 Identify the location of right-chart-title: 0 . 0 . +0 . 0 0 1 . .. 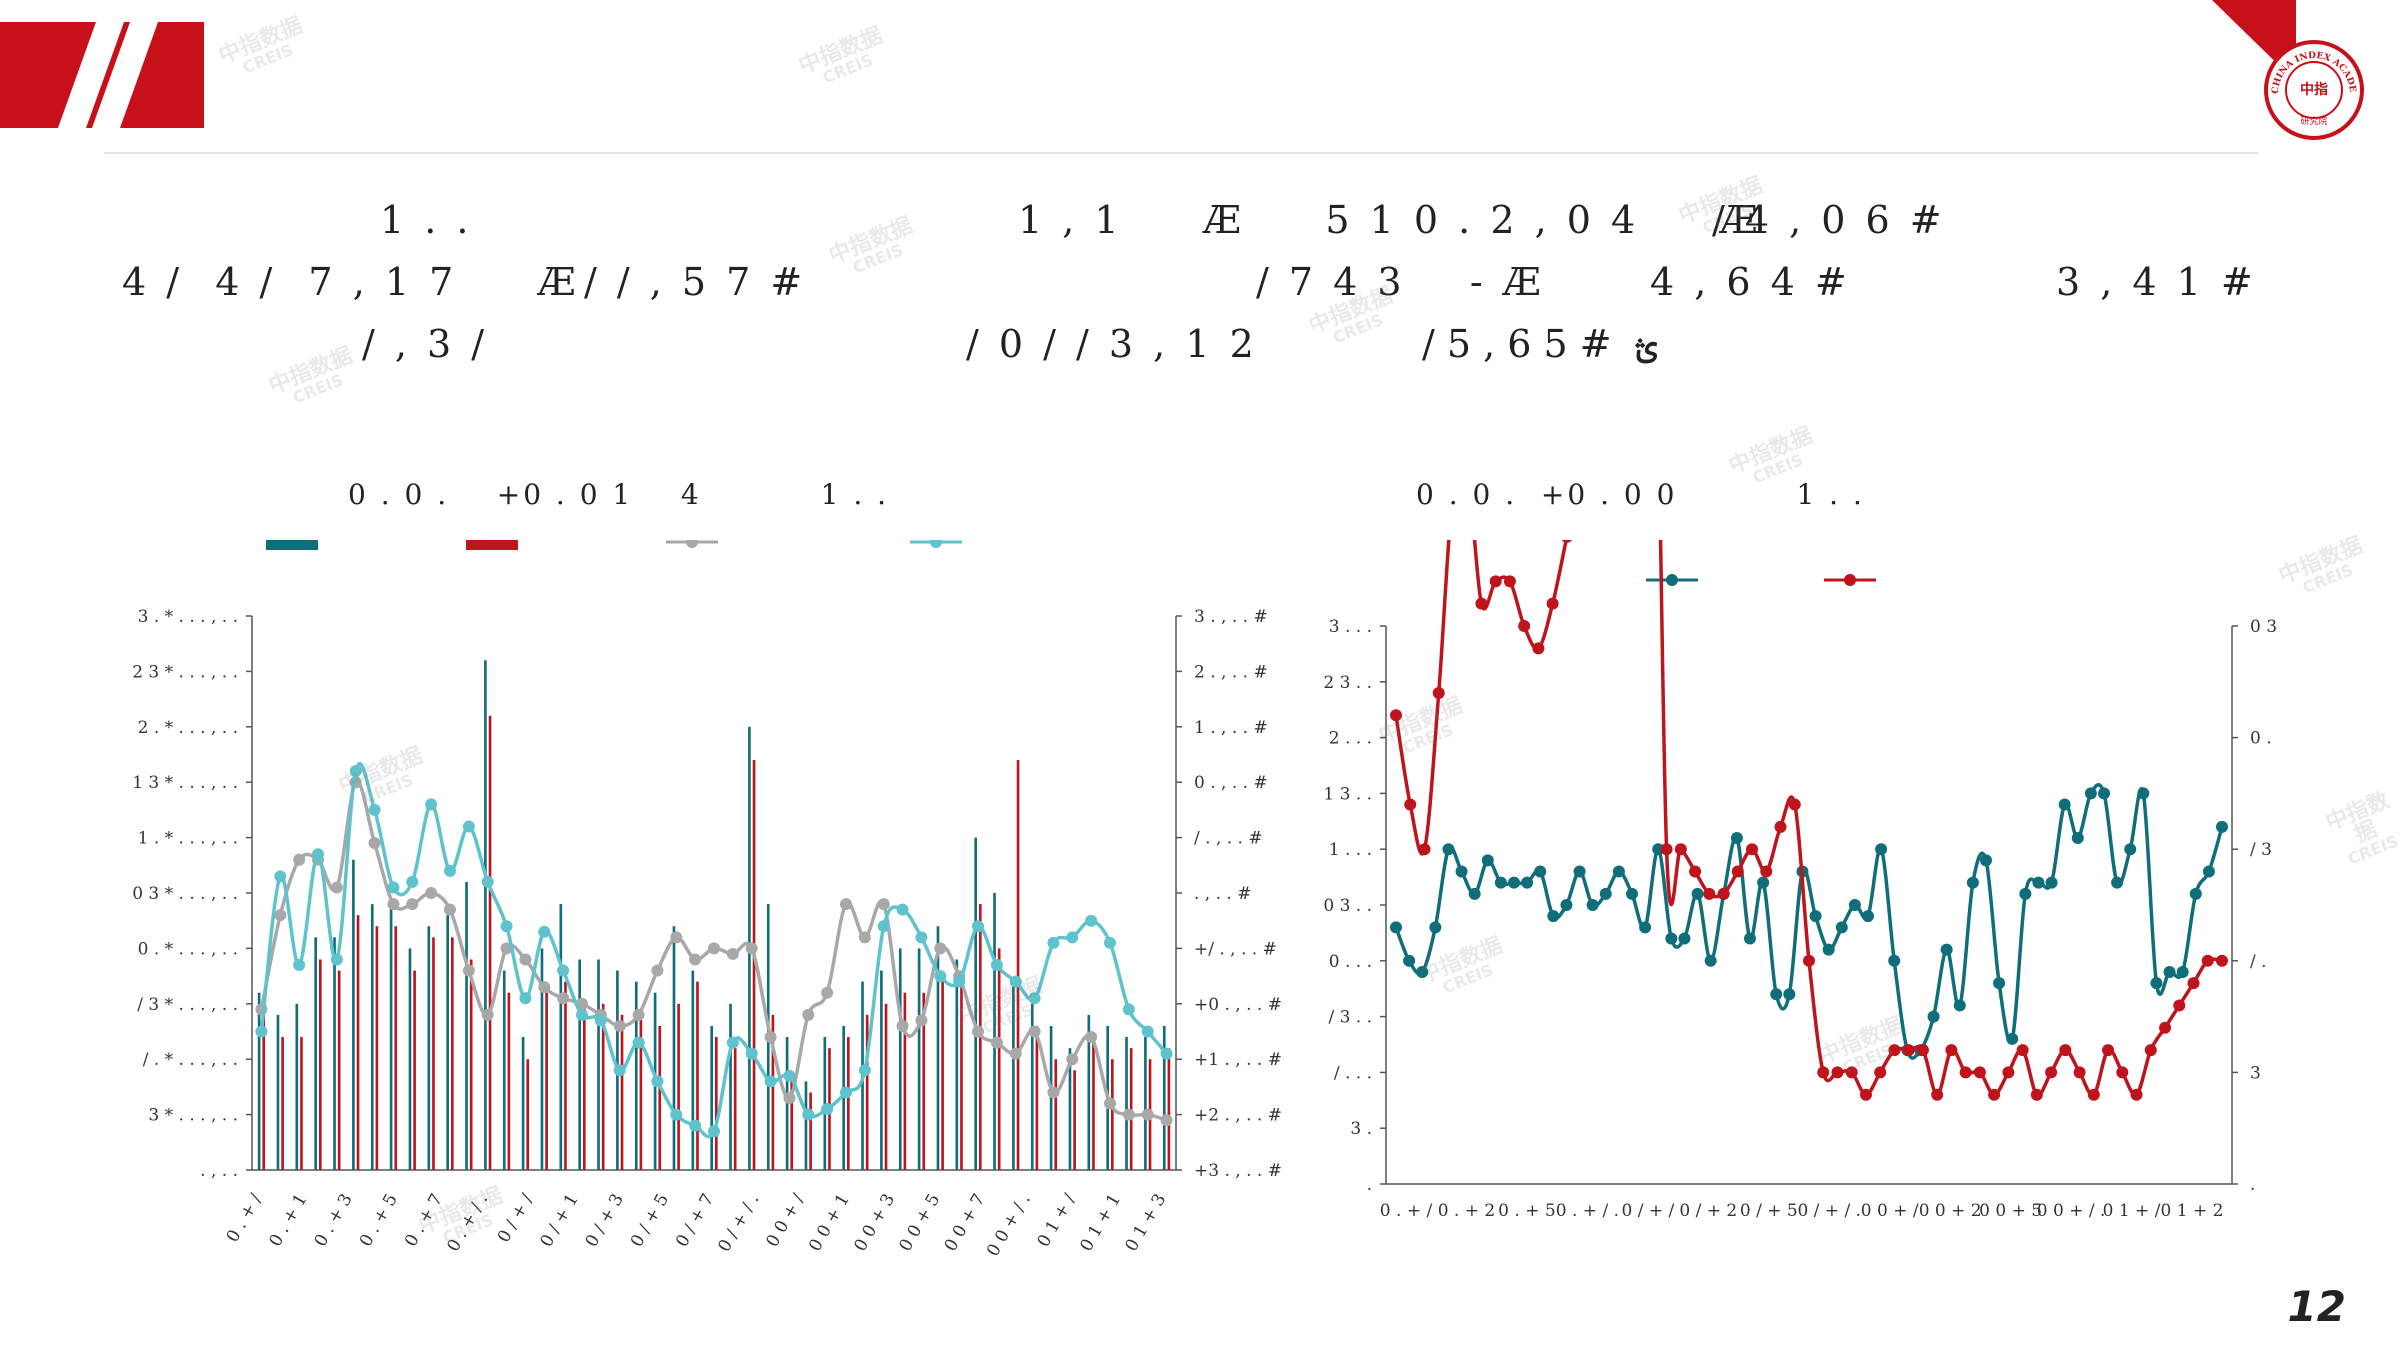
(1640, 494).